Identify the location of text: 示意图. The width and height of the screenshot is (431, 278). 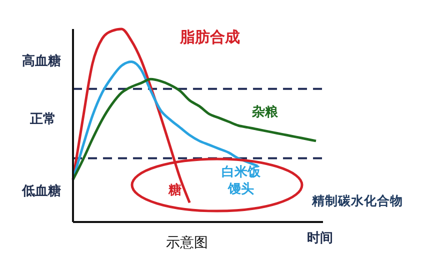
(187, 243).